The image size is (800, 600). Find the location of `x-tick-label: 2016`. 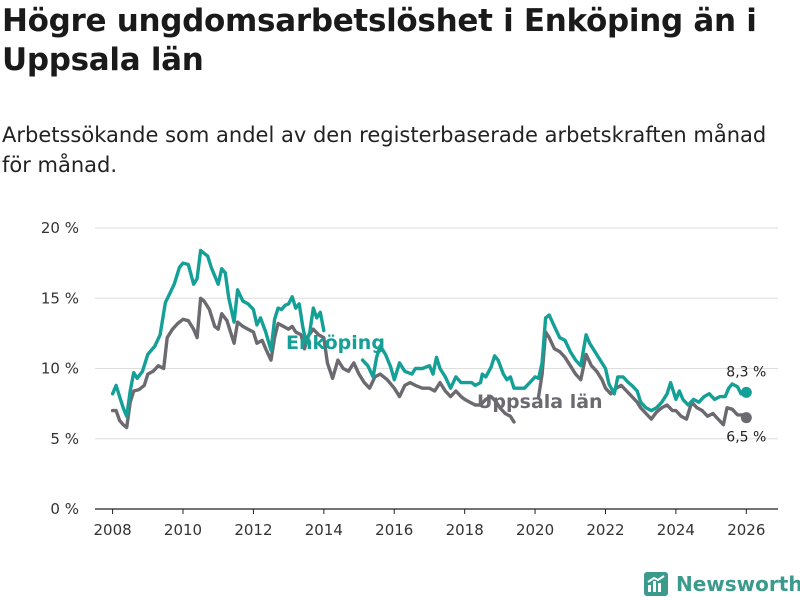

x-tick-label: 2016 is located at coordinates (394, 530).